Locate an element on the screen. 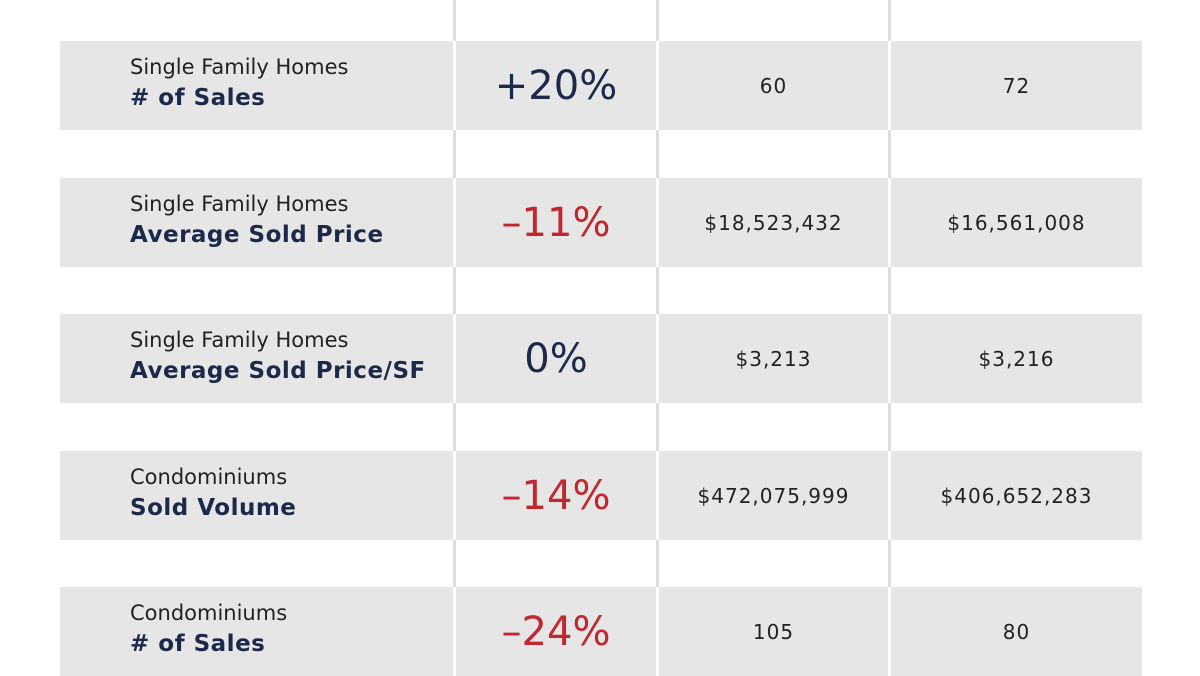 The width and height of the screenshot is (1200, 676). value-2: $16,561,008 is located at coordinates (1016, 222).